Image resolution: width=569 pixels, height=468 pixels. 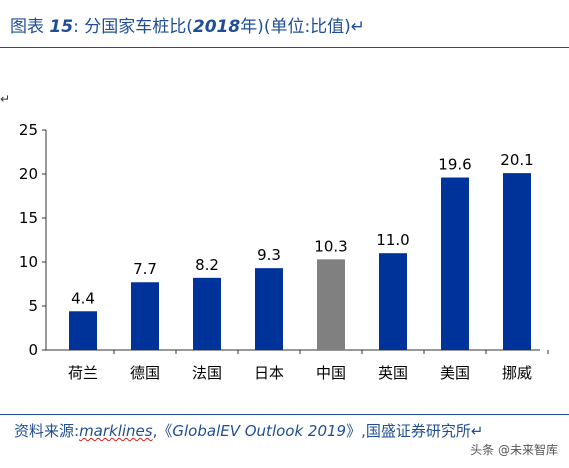 I want to click on paragraph-mark: ↵, so click(x=5, y=99).